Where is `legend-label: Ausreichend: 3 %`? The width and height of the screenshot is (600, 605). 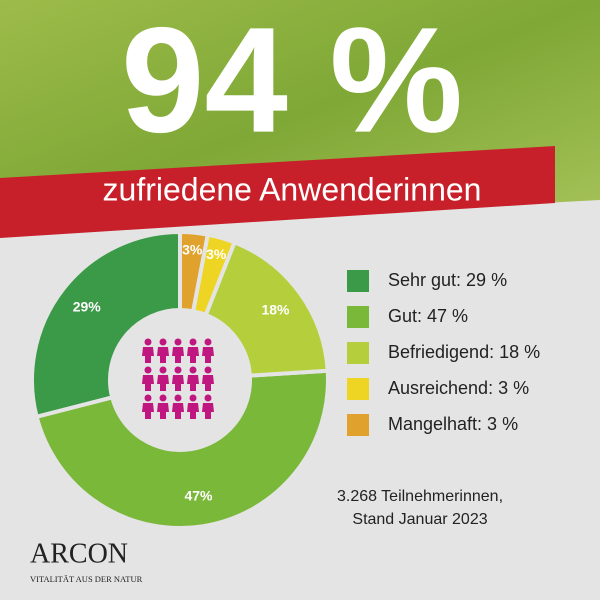 legend-label: Ausreichend: 3 % is located at coordinates (458, 388).